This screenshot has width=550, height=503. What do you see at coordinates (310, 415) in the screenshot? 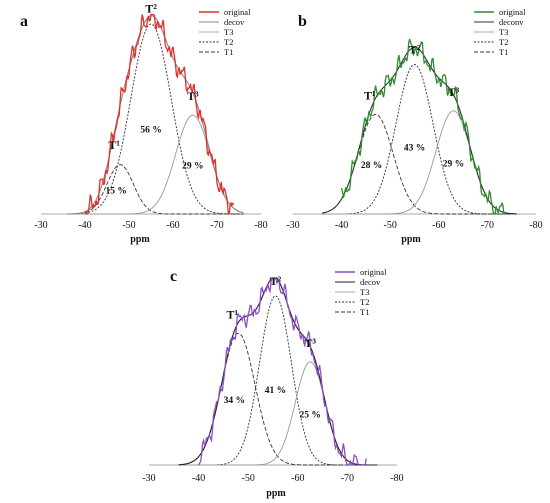
I see `peak-percent-label: 25 %` at bounding box center [310, 415].